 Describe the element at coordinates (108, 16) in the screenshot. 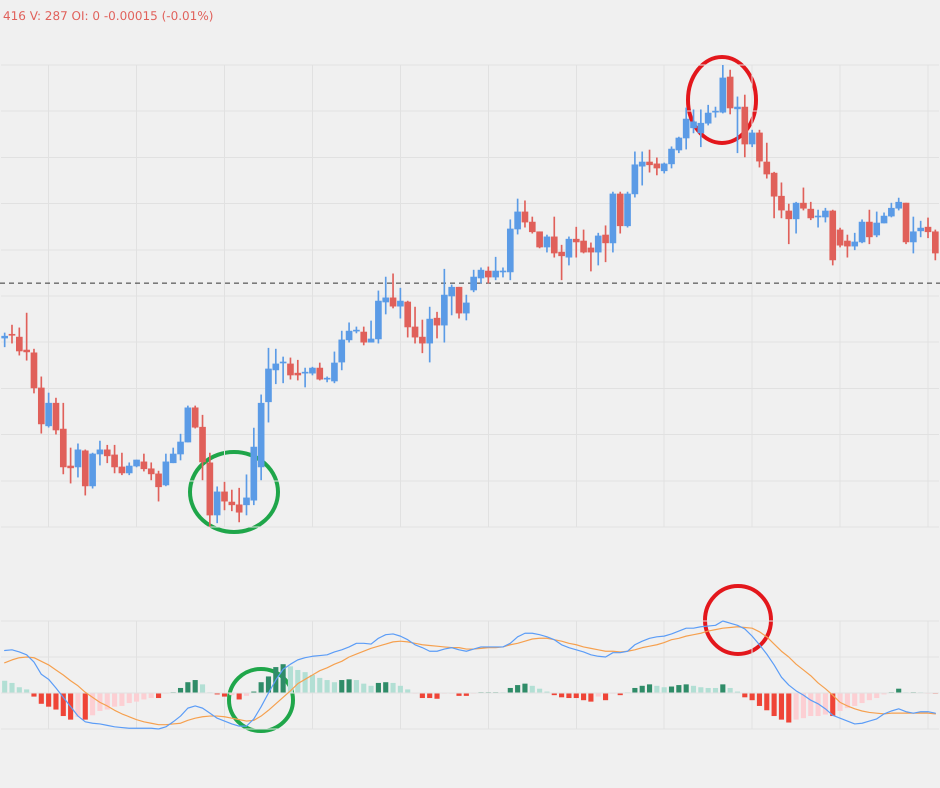

I see `text: 416 V: 287 OI: 0 -0.00015 (-0.01%)` at that location.